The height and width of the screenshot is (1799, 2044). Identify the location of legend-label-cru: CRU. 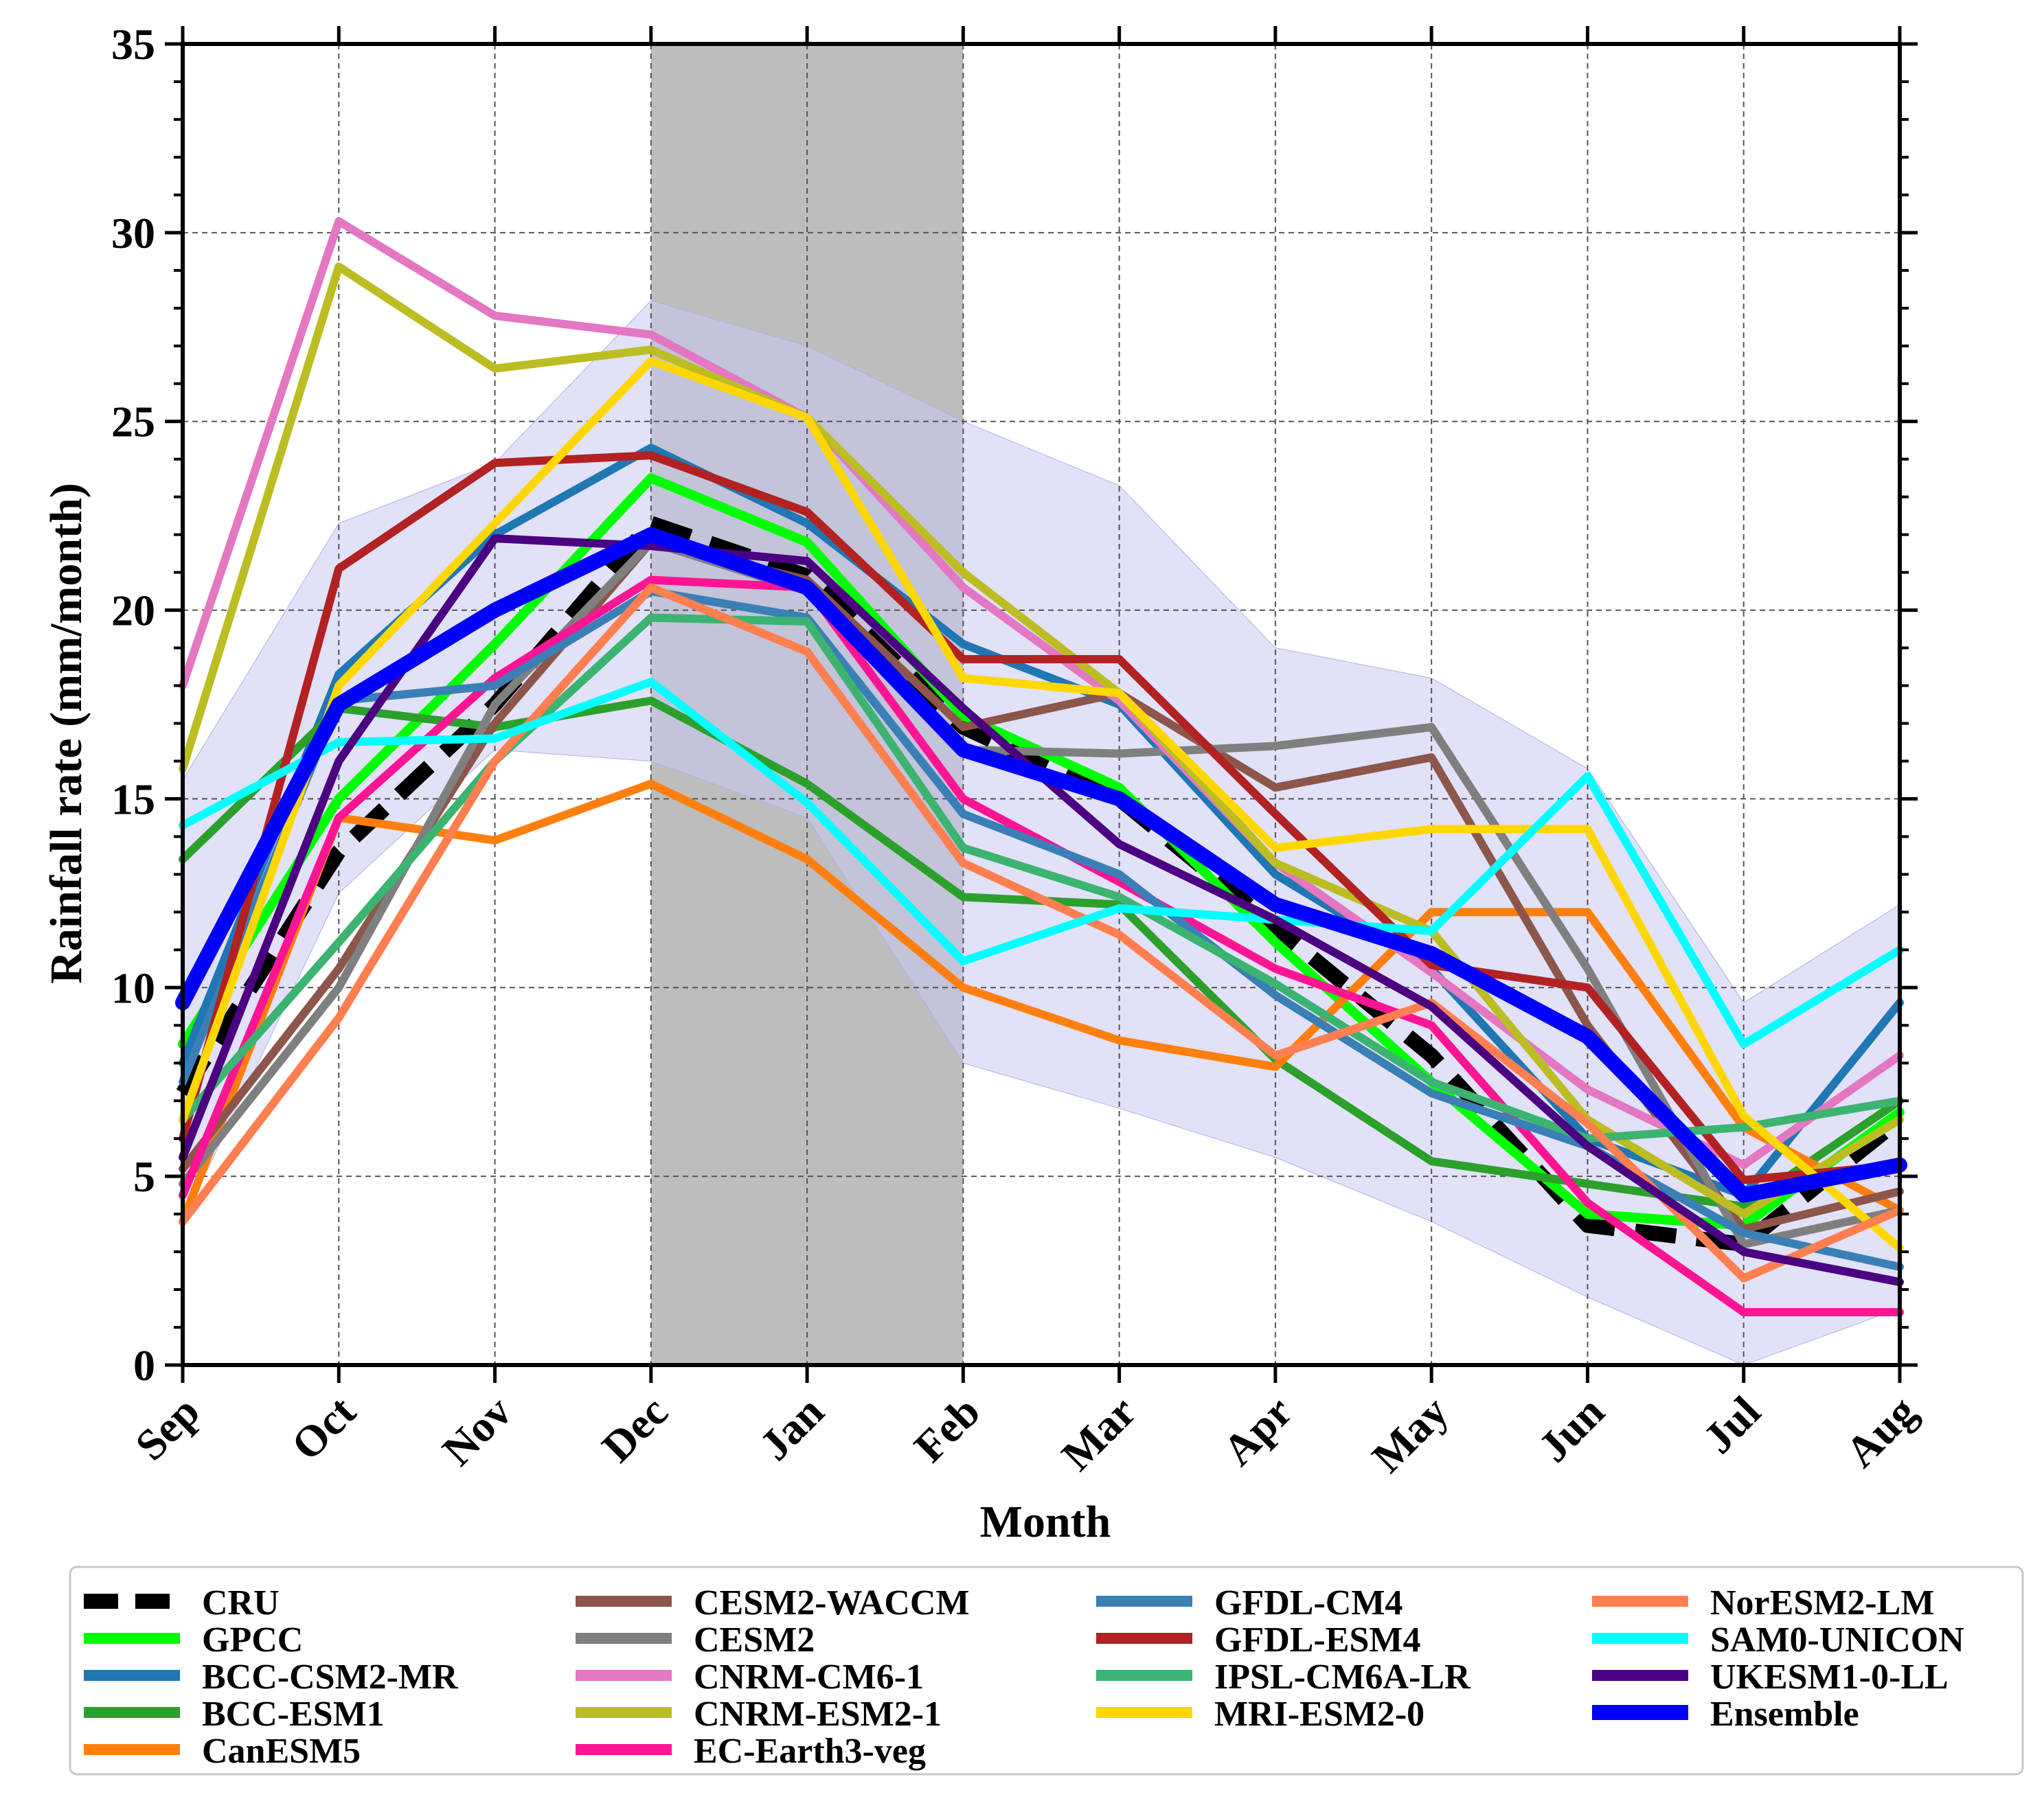
(241, 1603).